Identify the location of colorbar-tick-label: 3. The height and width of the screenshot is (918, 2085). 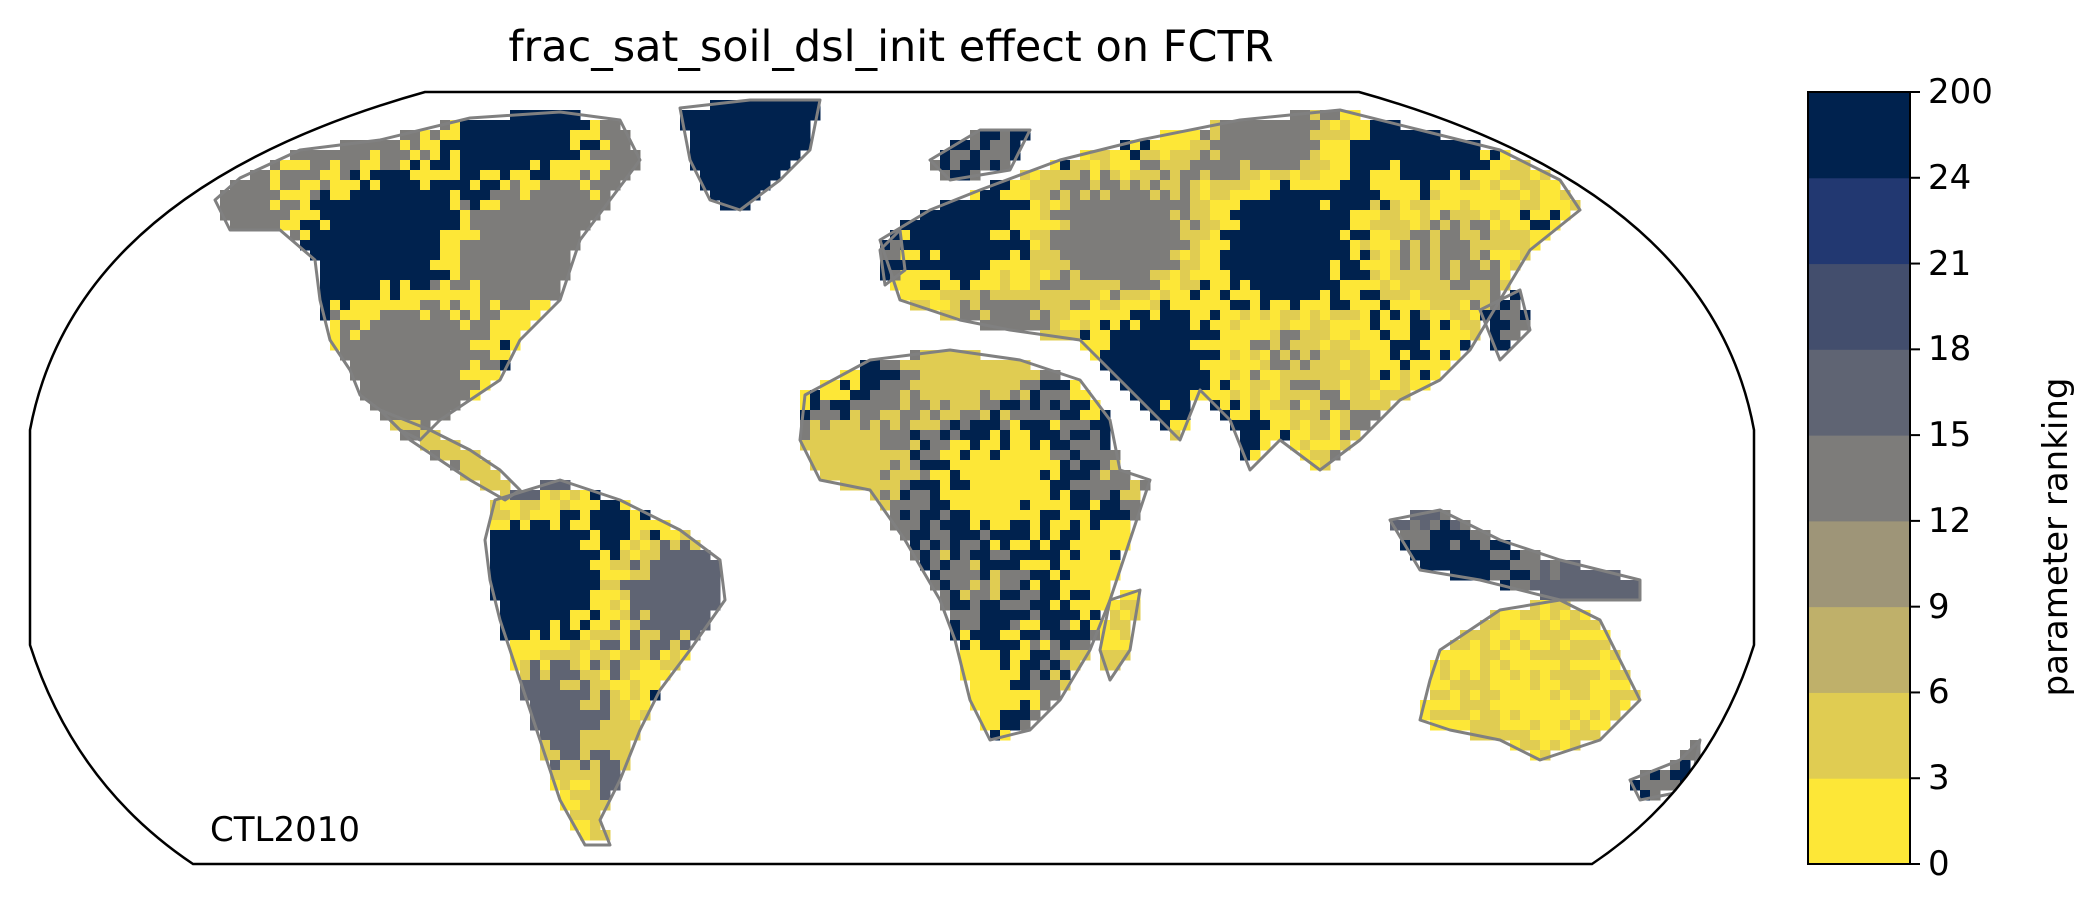
(1939, 778).